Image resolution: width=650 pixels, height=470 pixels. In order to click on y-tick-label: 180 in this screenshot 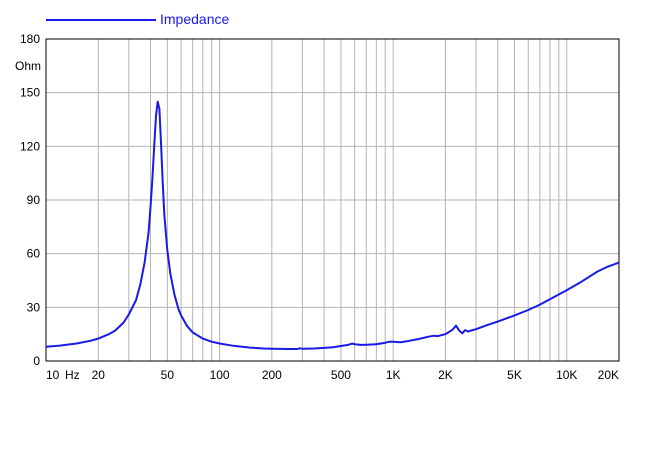, I will do `click(30, 39)`.